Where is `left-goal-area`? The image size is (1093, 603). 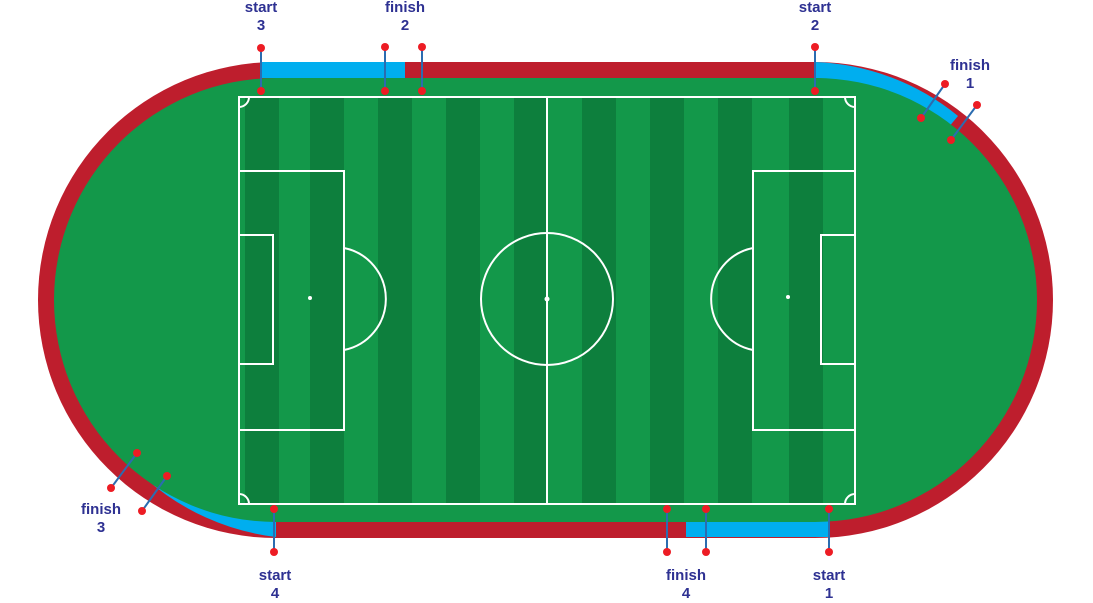
left-goal-area is located at coordinates (256, 299).